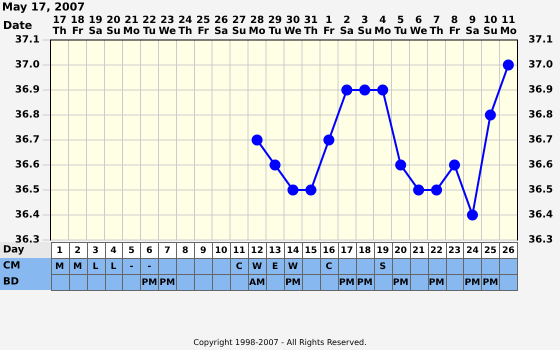  Describe the element at coordinates (11, 282) in the screenshot. I see `text: BD` at that location.